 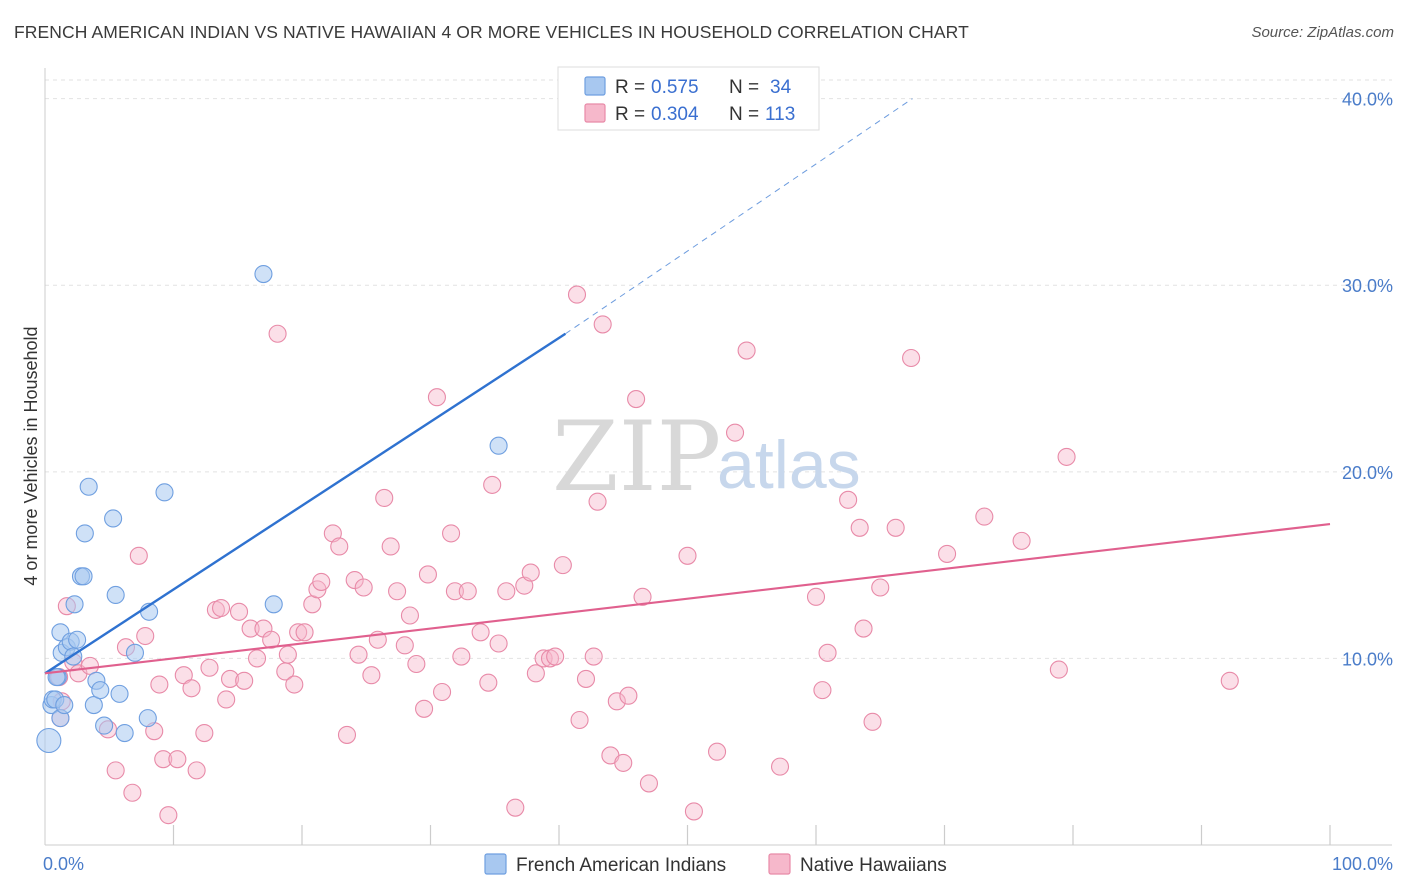 What do you see at coordinates (780, 114) in the screenshot?
I see `legend-n-value-2: 113` at bounding box center [780, 114].